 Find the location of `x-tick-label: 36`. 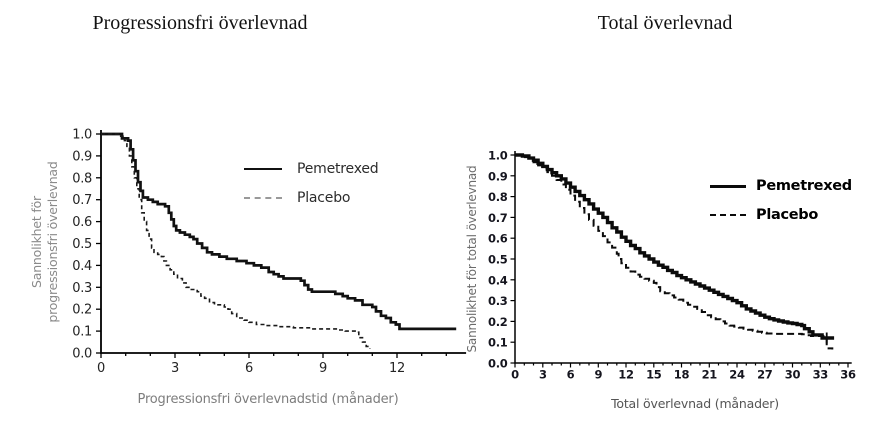

x-tick-label: 36 is located at coordinates (848, 375).